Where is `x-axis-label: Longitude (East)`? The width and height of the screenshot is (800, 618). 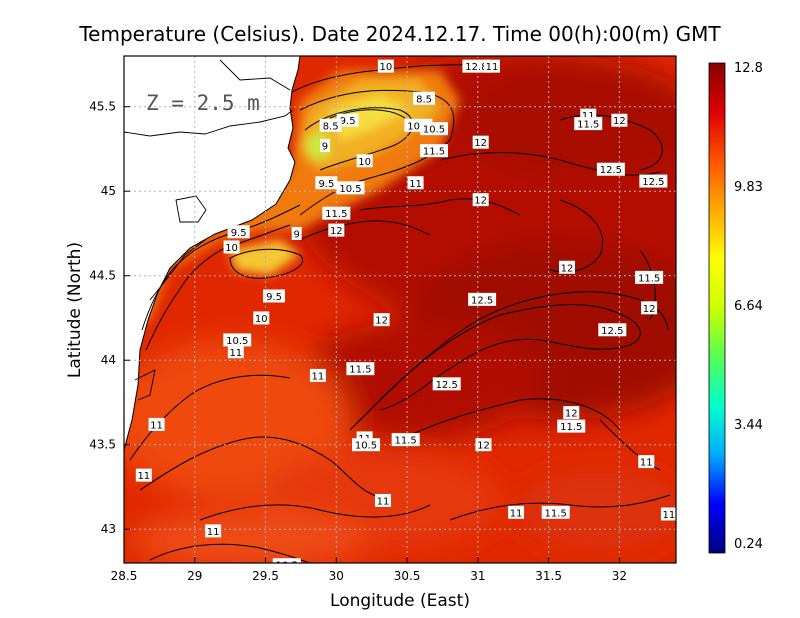
x-axis-label: Longitude (East) is located at coordinates (400, 601).